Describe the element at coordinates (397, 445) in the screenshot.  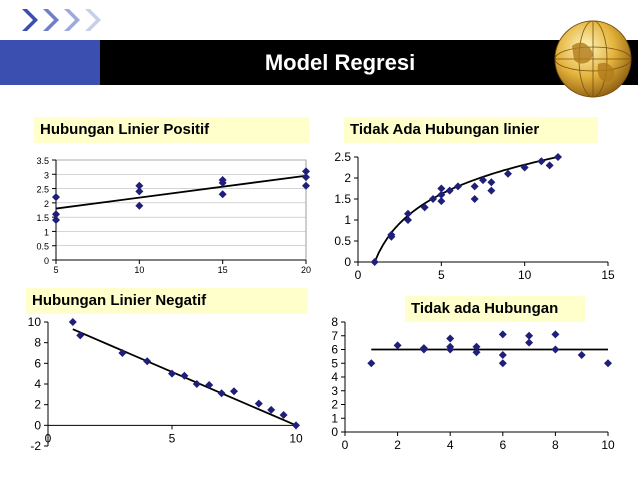
I see `x-tick-label: 2` at that location.